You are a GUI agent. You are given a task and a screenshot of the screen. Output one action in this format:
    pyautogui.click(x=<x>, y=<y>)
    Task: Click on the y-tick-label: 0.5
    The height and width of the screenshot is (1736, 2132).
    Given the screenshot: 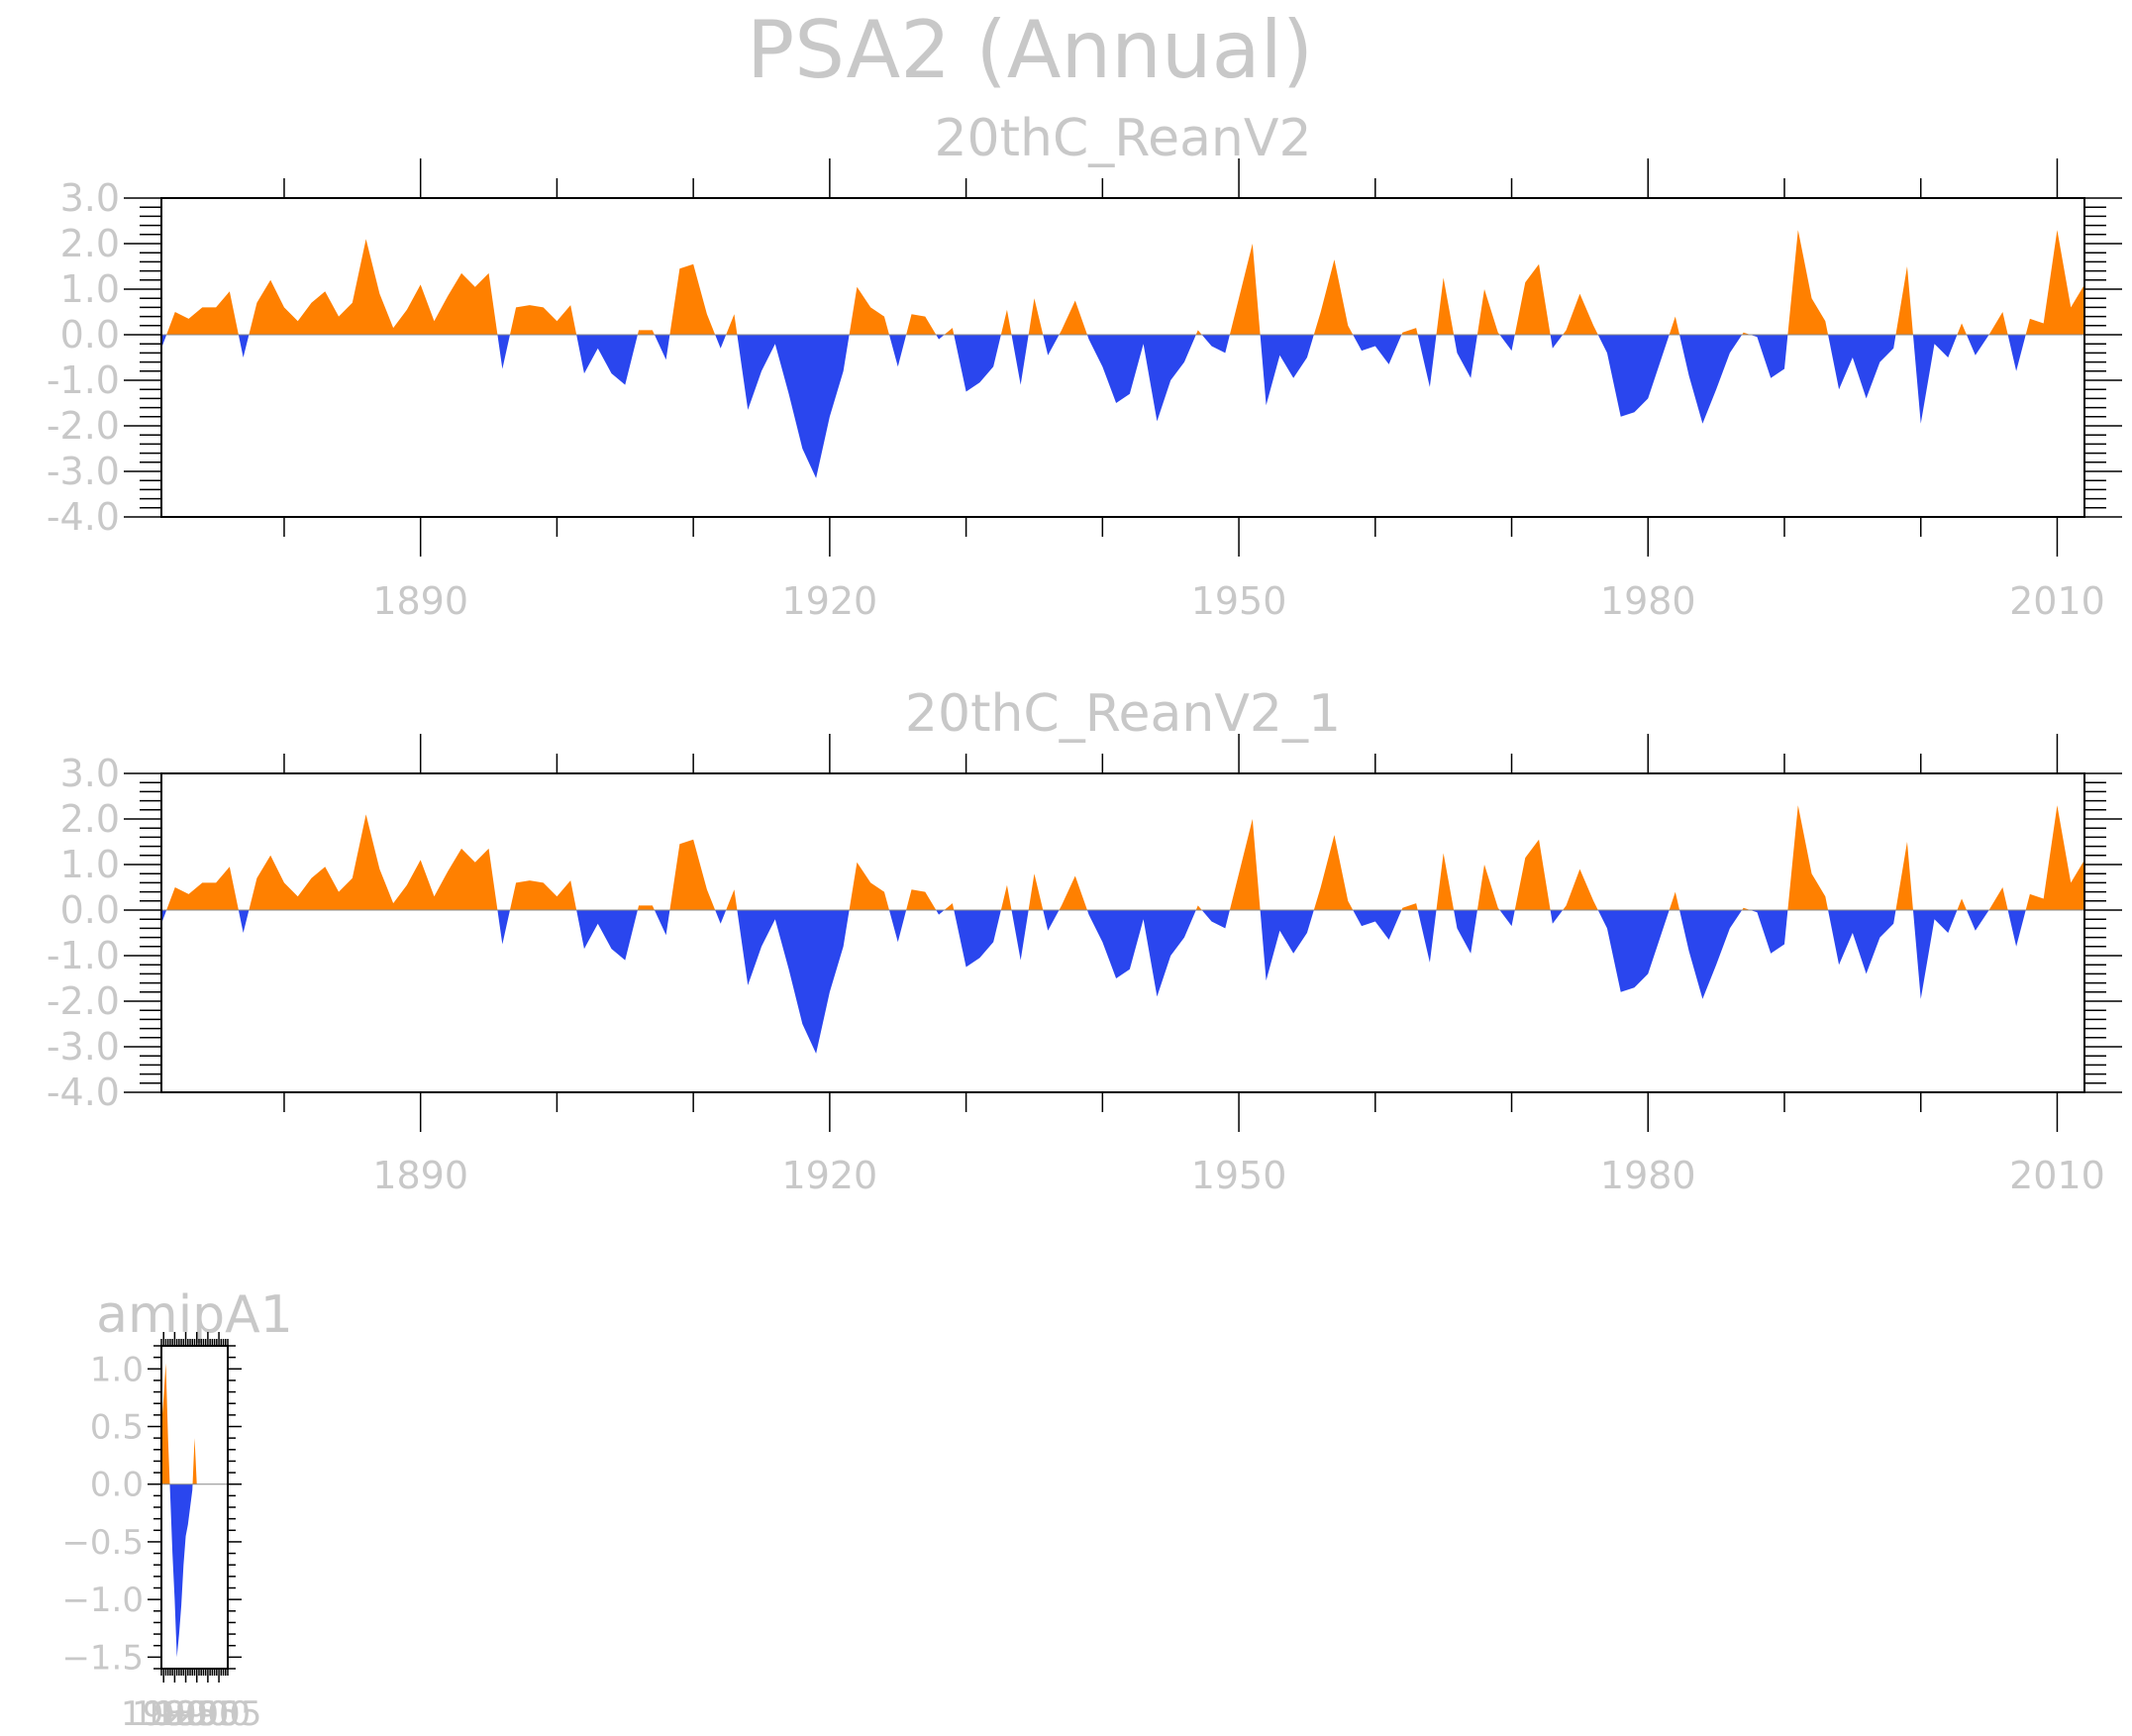 What is the action you would take?
    pyautogui.click(x=117, y=1428)
    